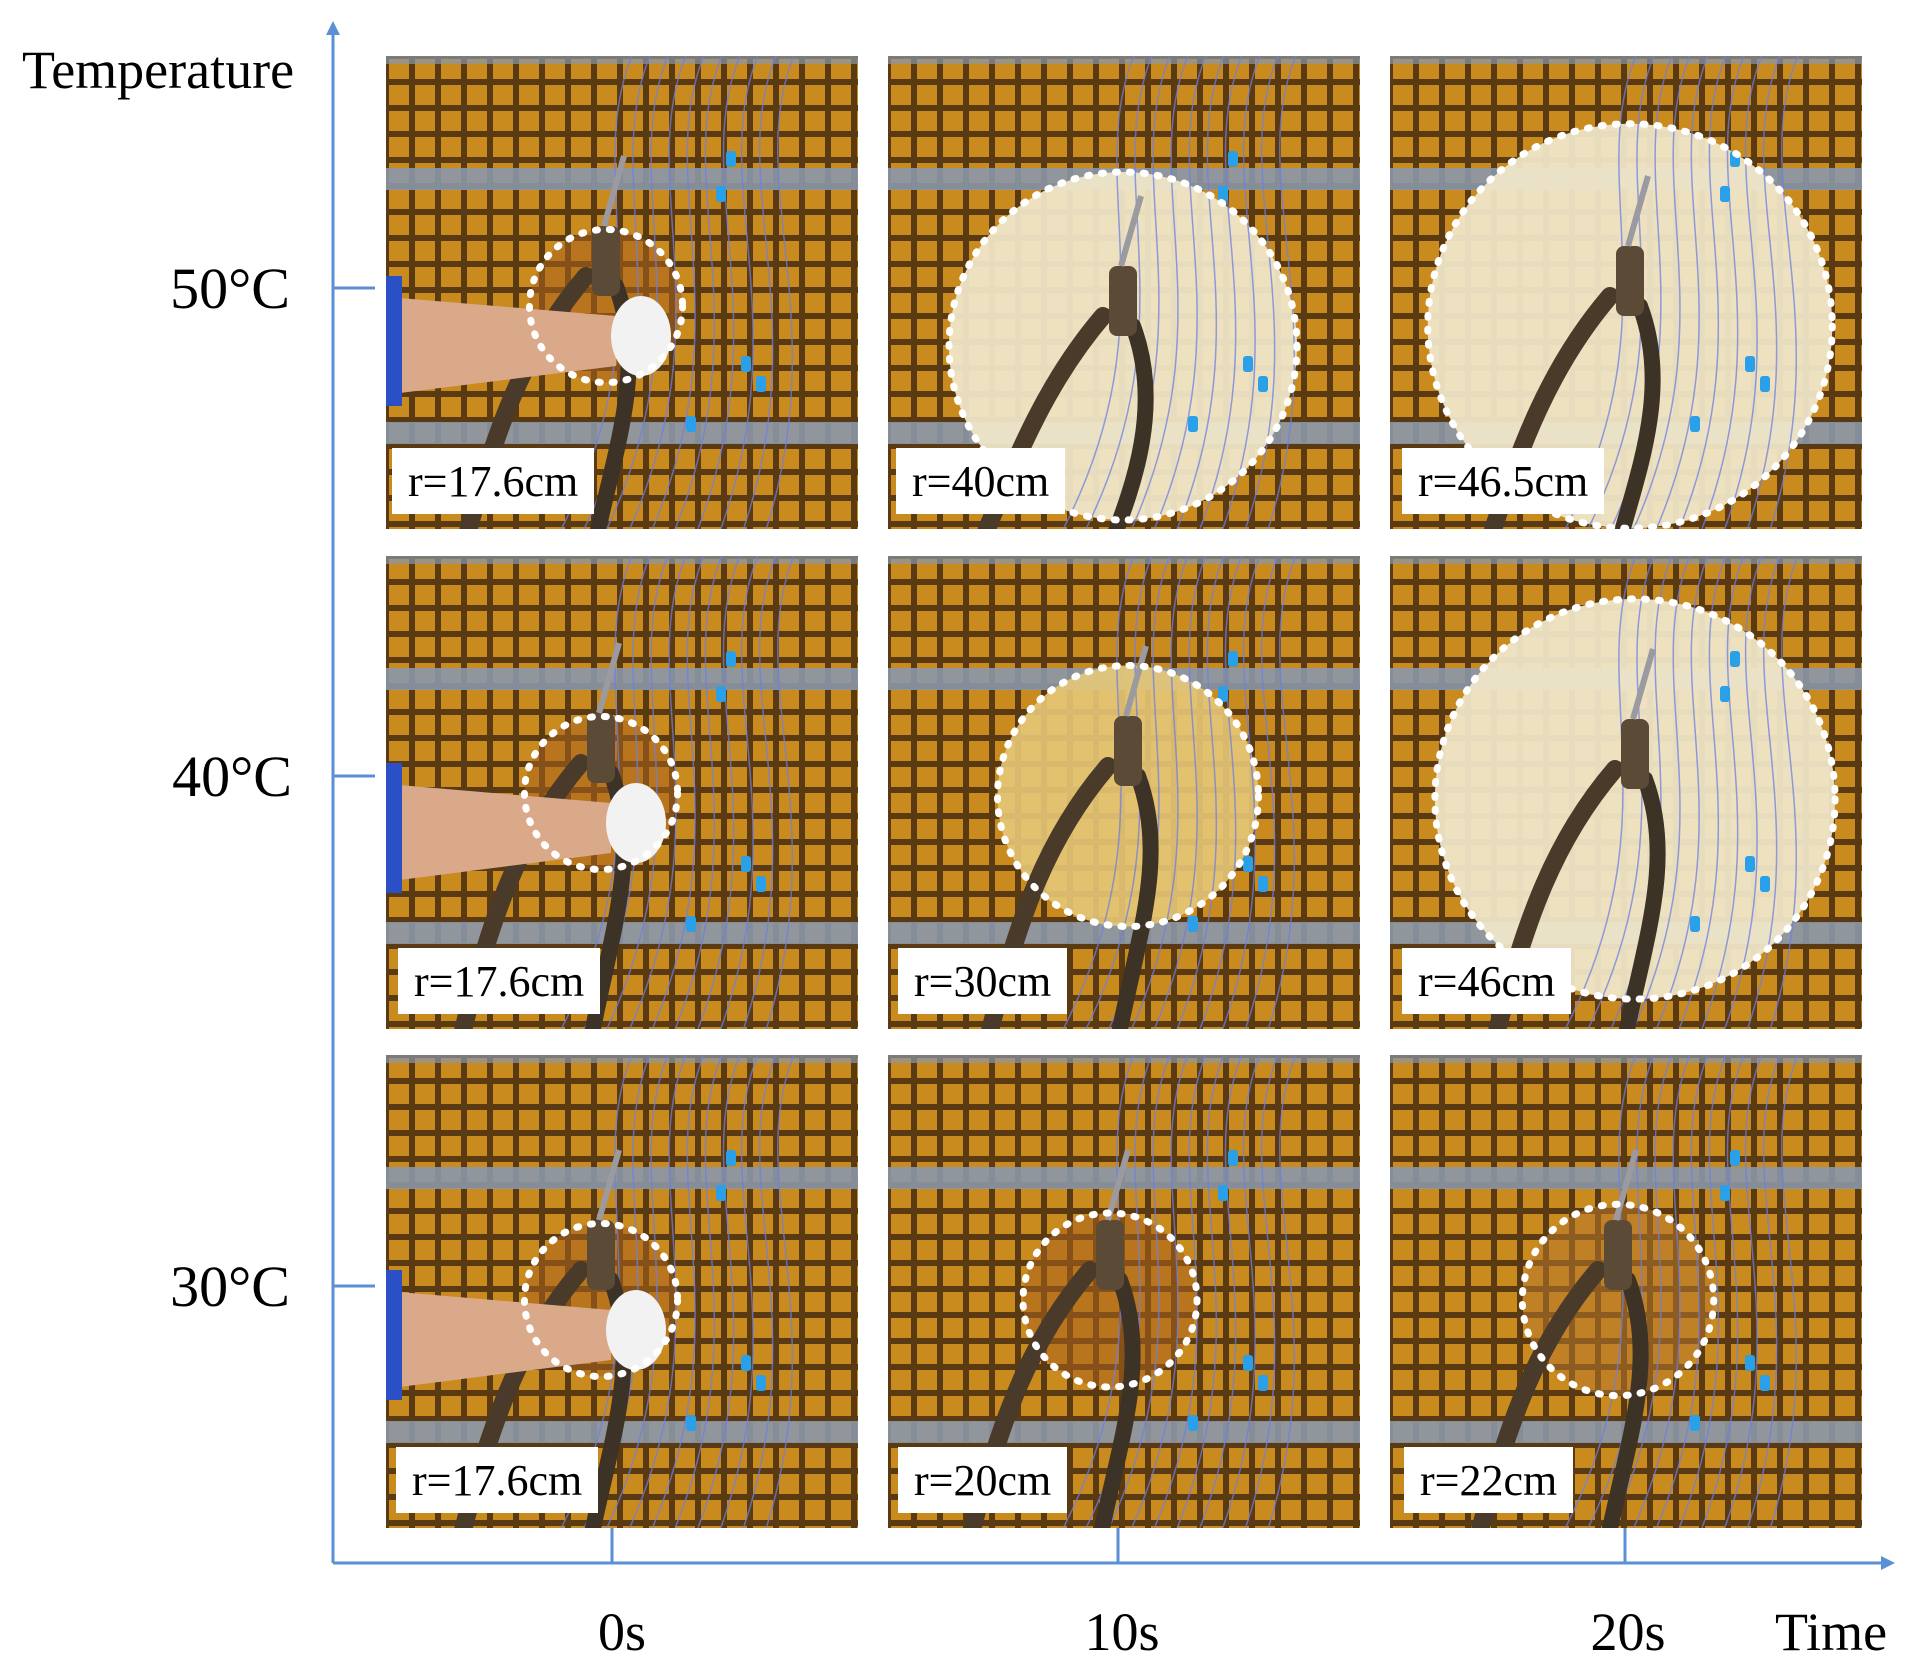  What do you see at coordinates (1503, 481) in the screenshot?
I see `radius-label: r=46.5cm` at bounding box center [1503, 481].